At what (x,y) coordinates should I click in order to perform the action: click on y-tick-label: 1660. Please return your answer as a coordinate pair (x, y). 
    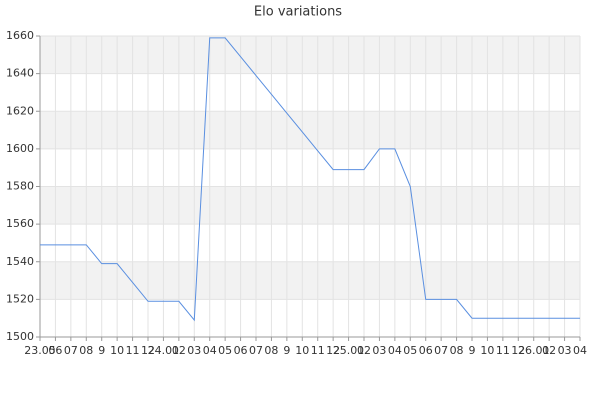
    Looking at the image, I should click on (20, 35).